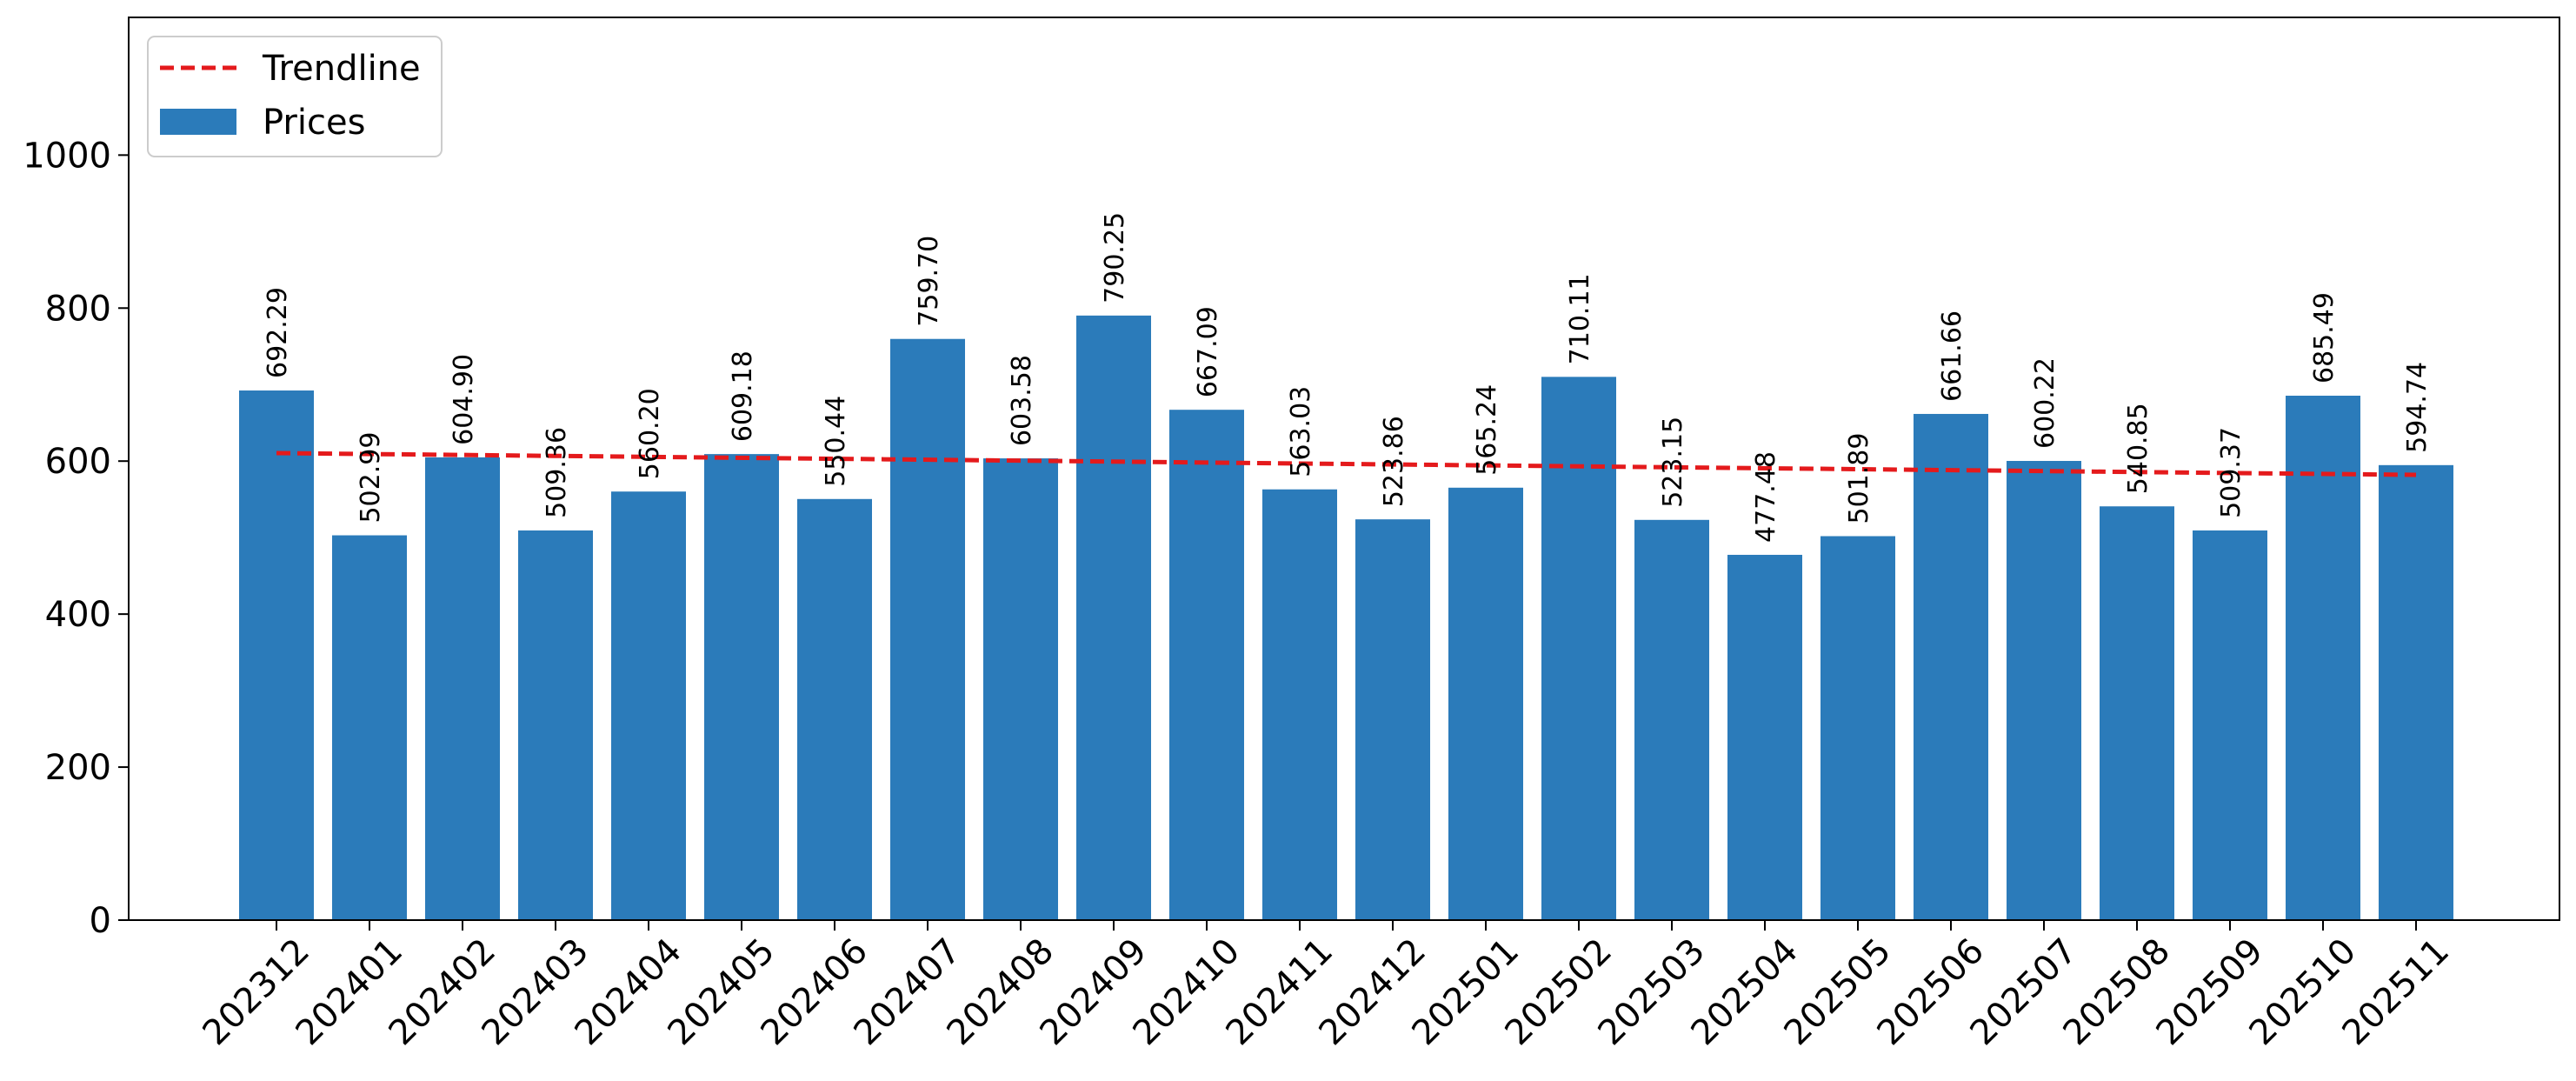  I want to click on bar-value-label: 509.37, so click(2231, 472).